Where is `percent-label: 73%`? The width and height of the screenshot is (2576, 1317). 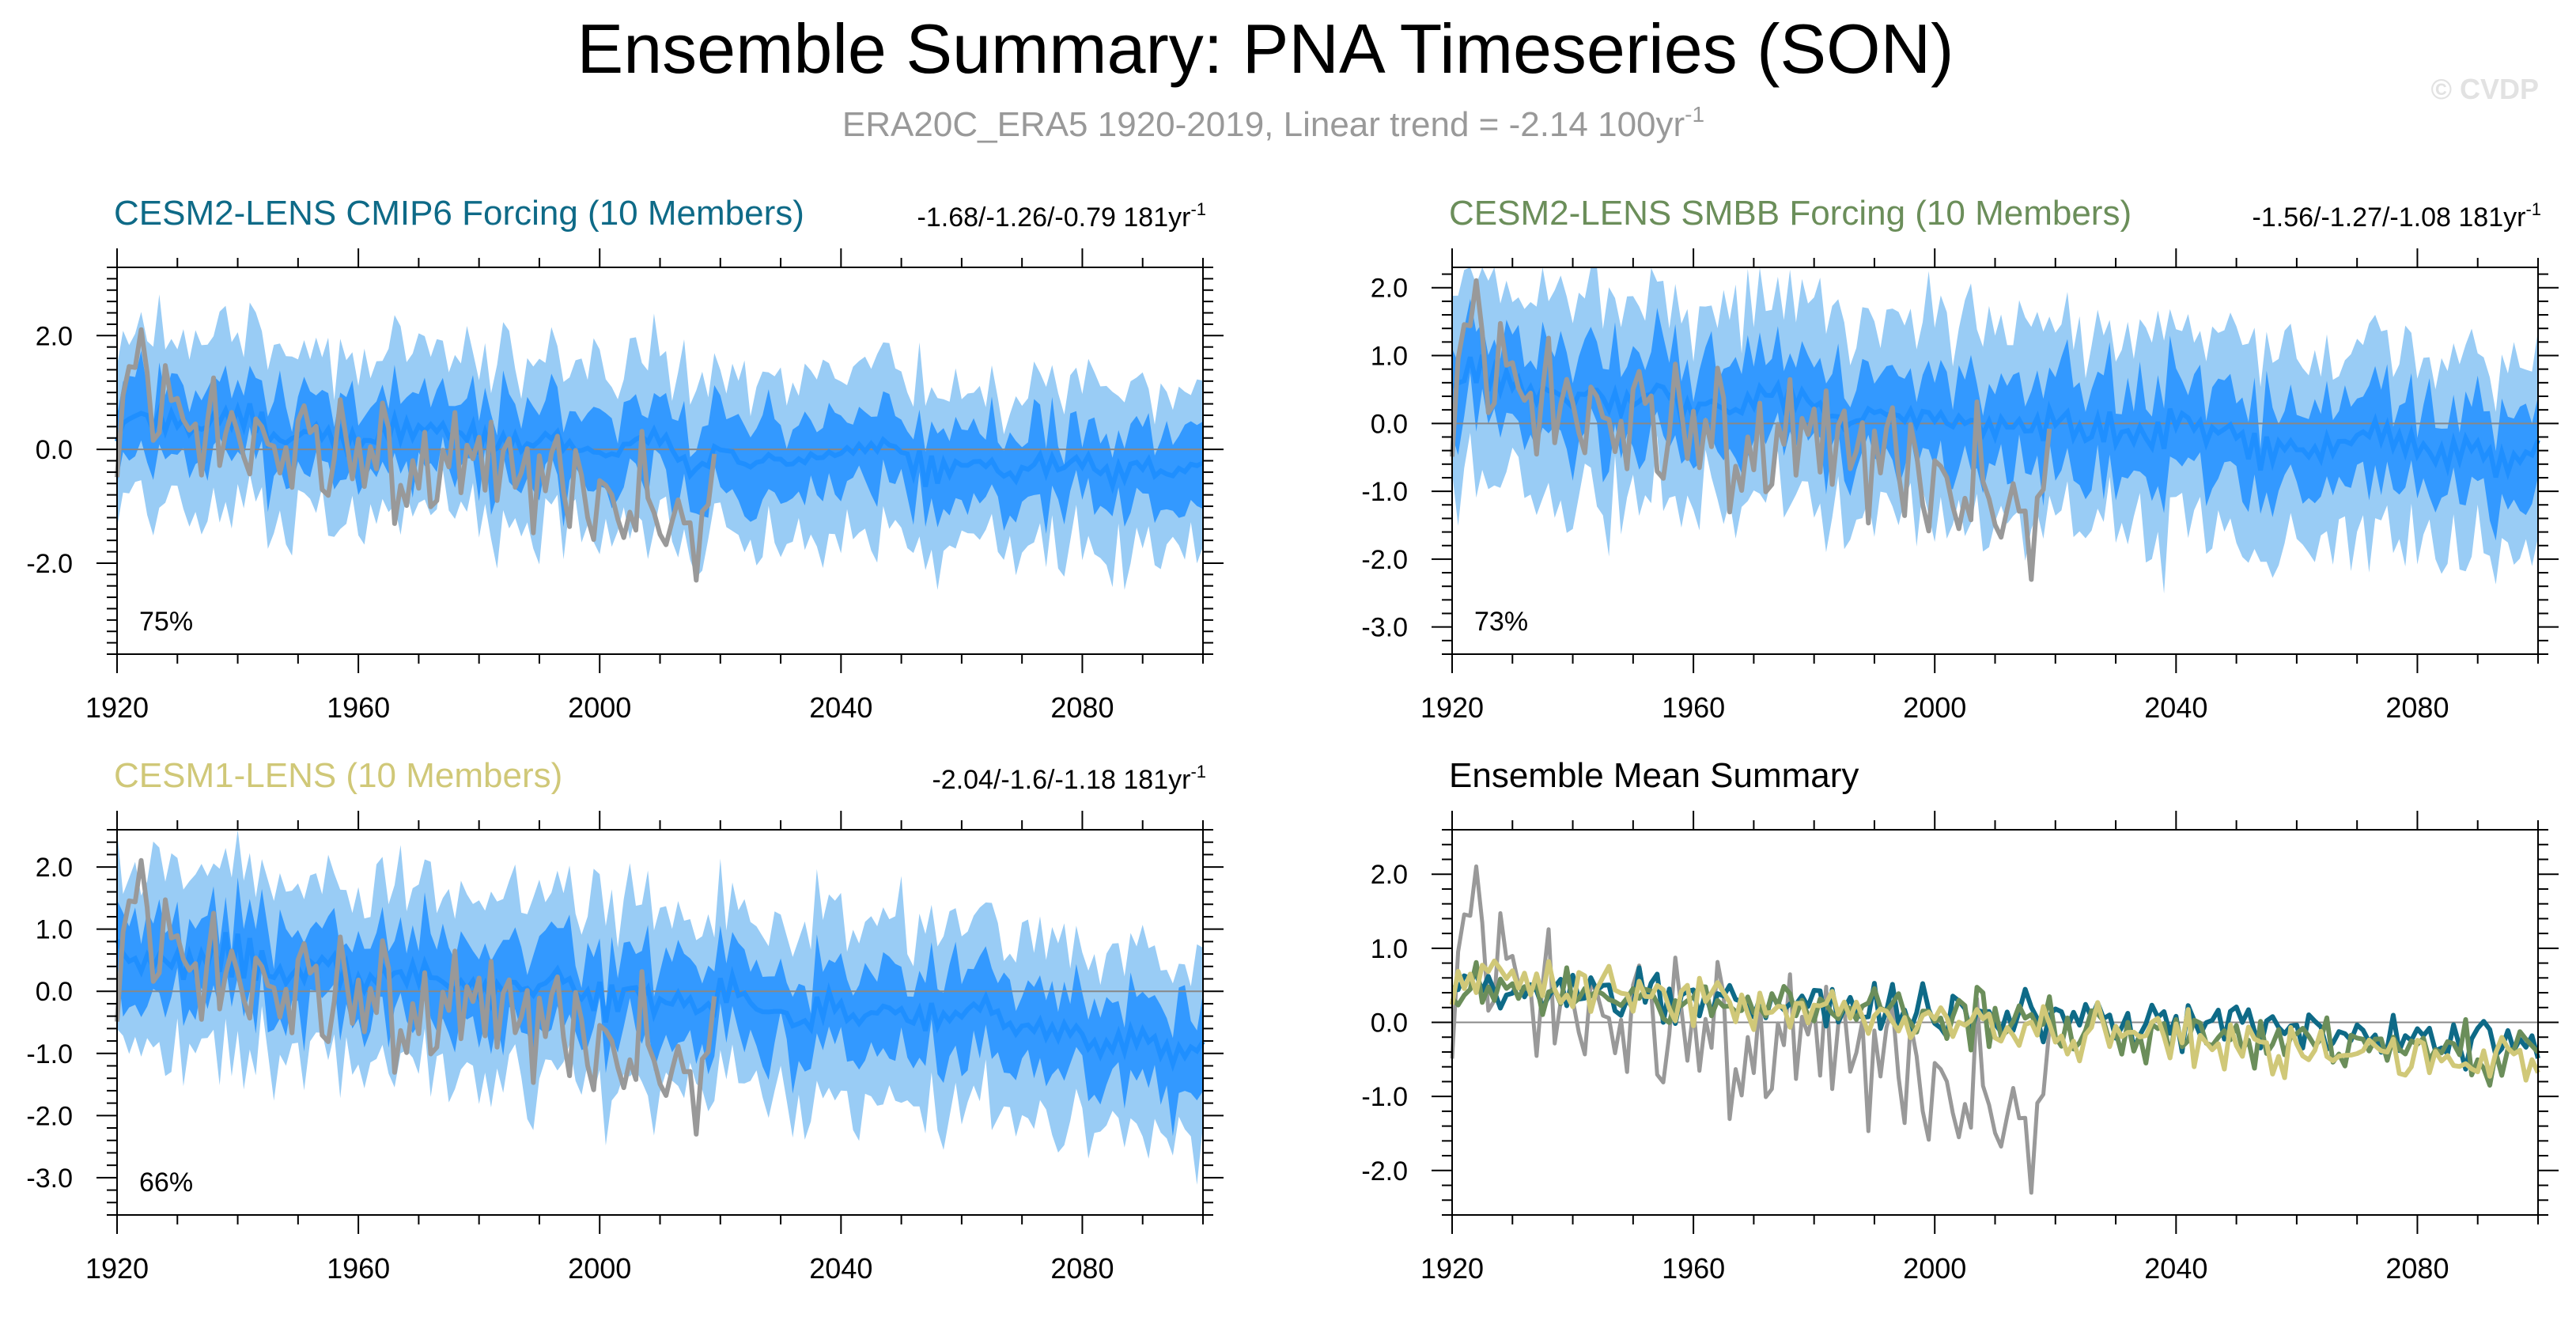
percent-label: 73% is located at coordinates (1501, 622).